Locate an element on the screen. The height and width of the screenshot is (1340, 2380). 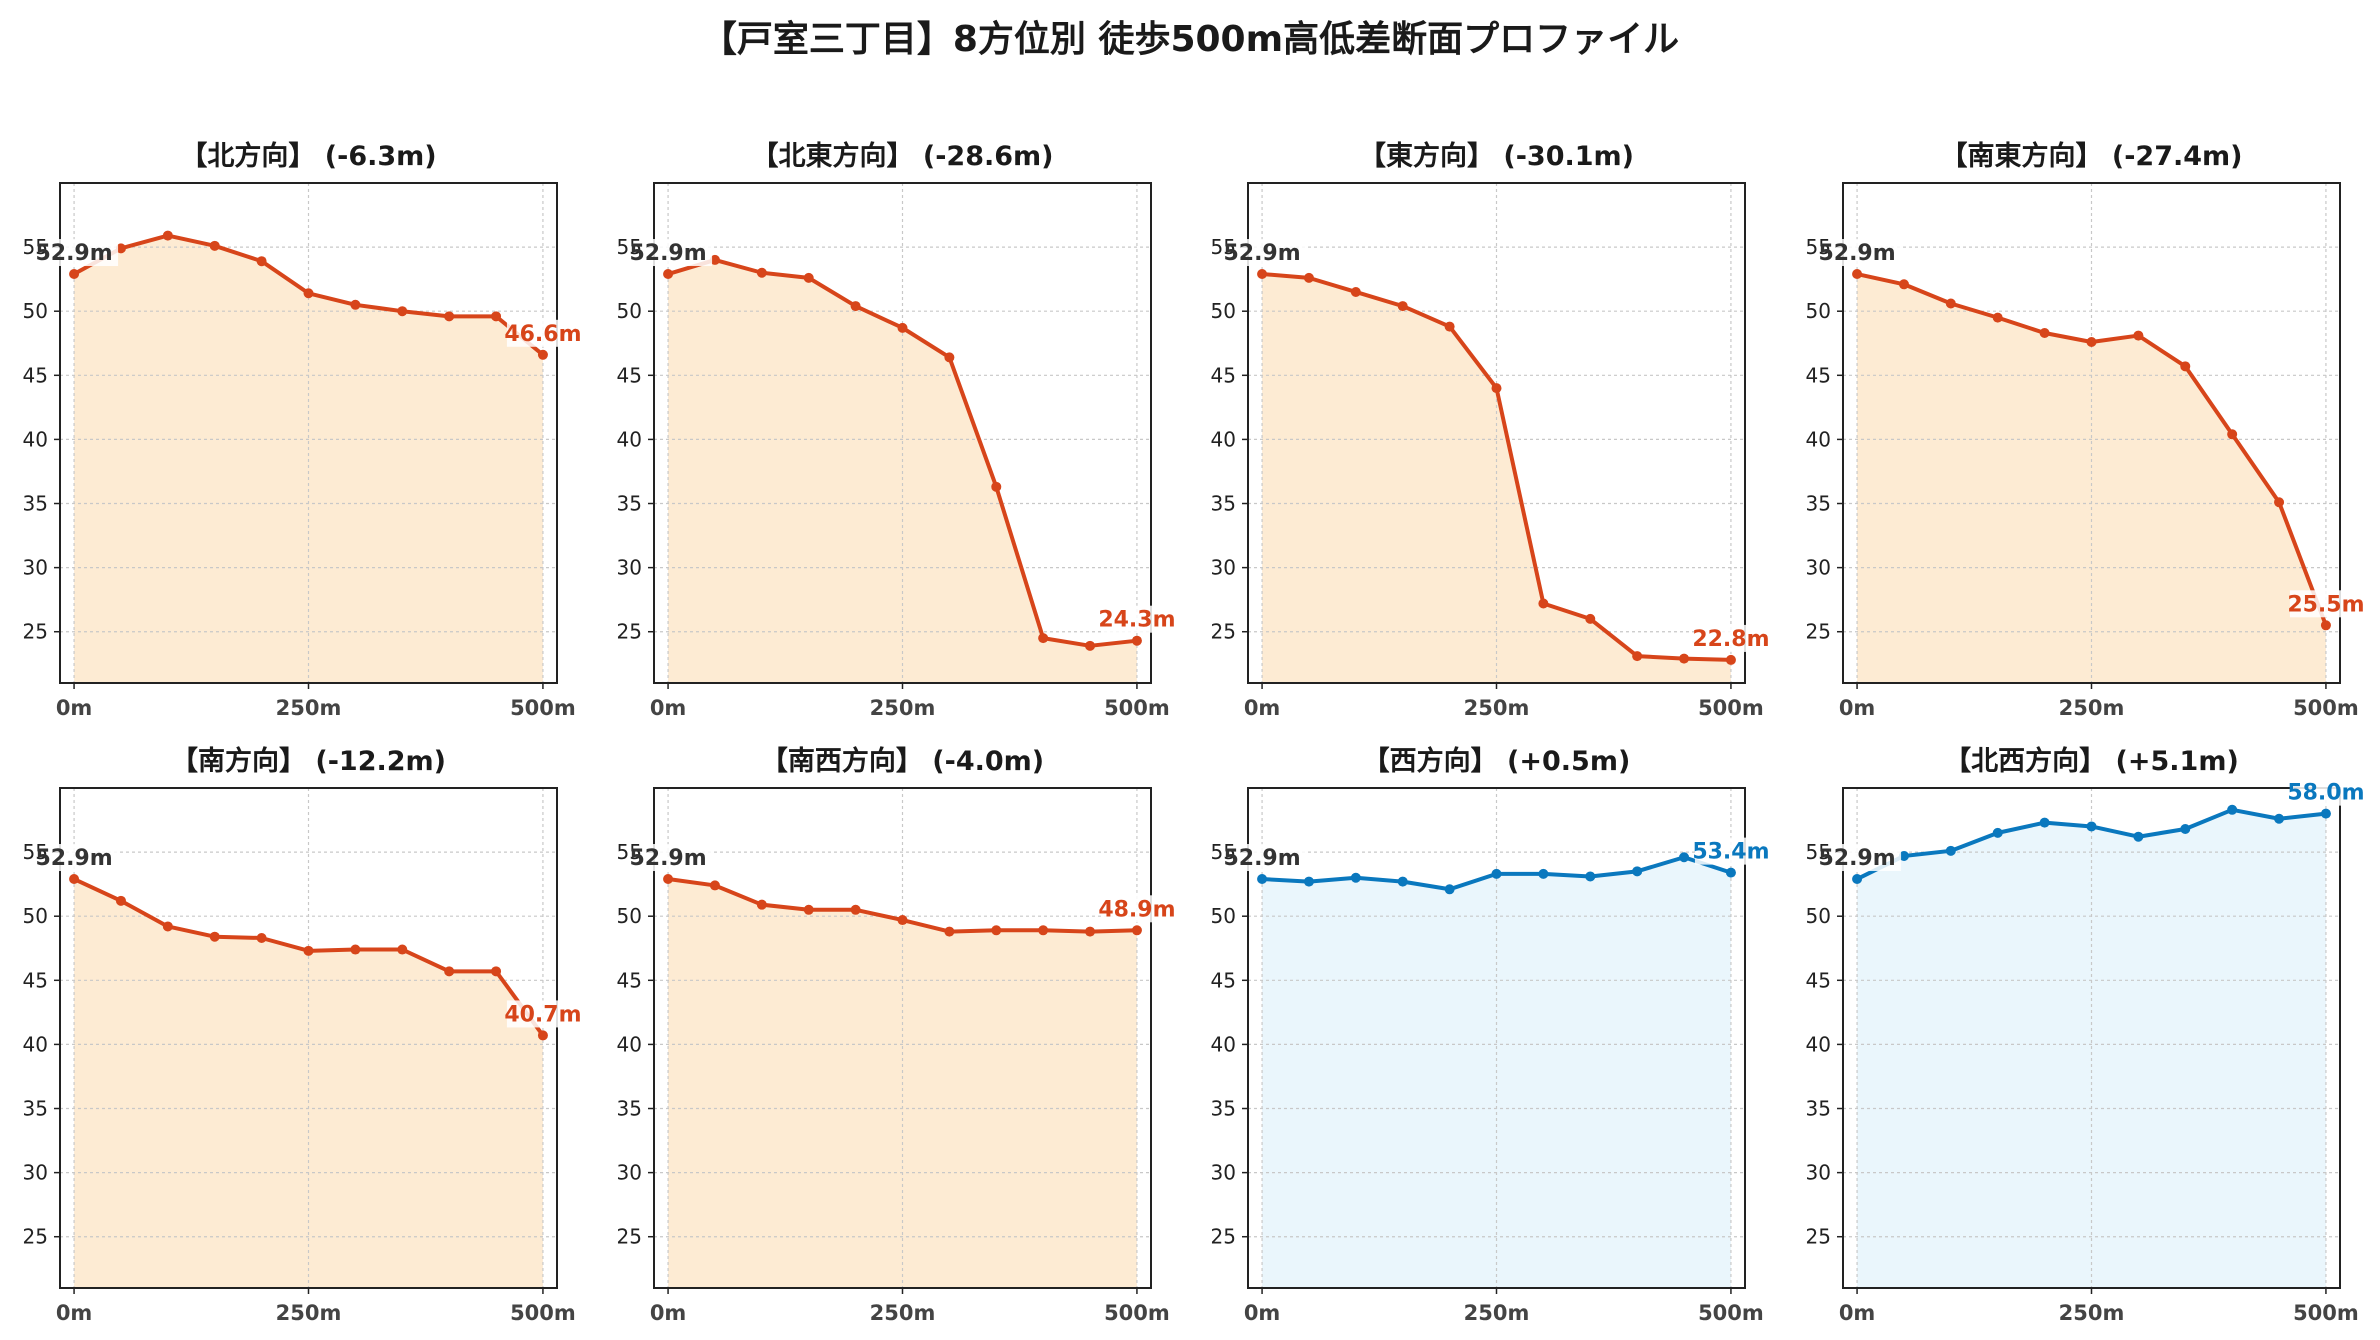
figure-title: 【戸室三丁目】8方位別 徒歩500m高低差断面プロファイル is located at coordinates (1190, 39).